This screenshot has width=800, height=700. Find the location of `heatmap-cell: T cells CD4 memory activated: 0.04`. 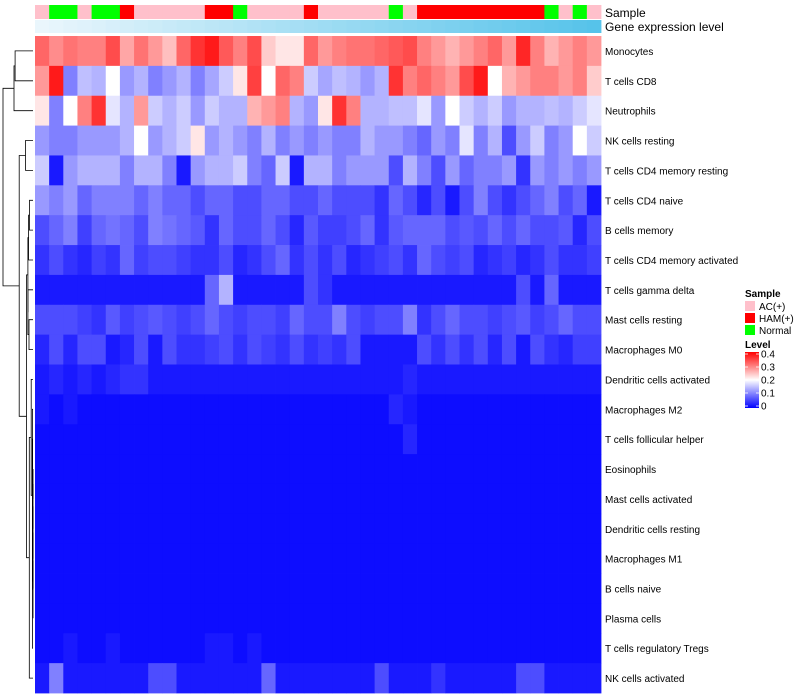

heatmap-cell: T cells CD4 memory activated: 0.04 is located at coordinates (495, 260).